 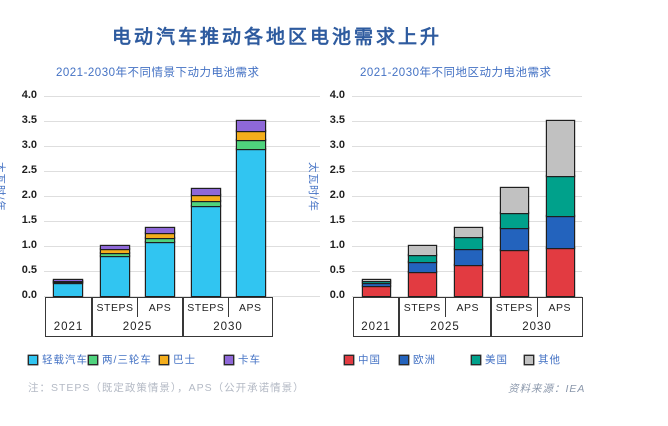 I want to click on legend-label: 两/三轮车, so click(x=127, y=360).